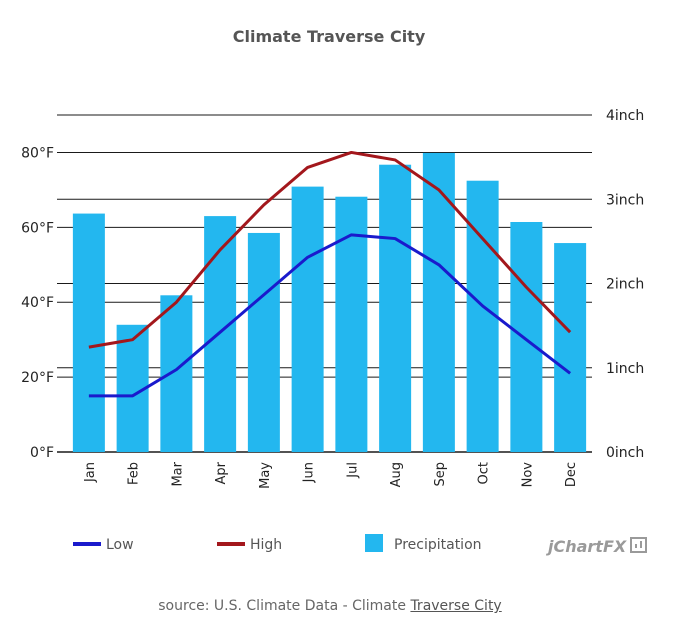 This screenshot has width=686, height=638. Describe the element at coordinates (42, 453) in the screenshot. I see `left-tick-label: 0°F` at that location.